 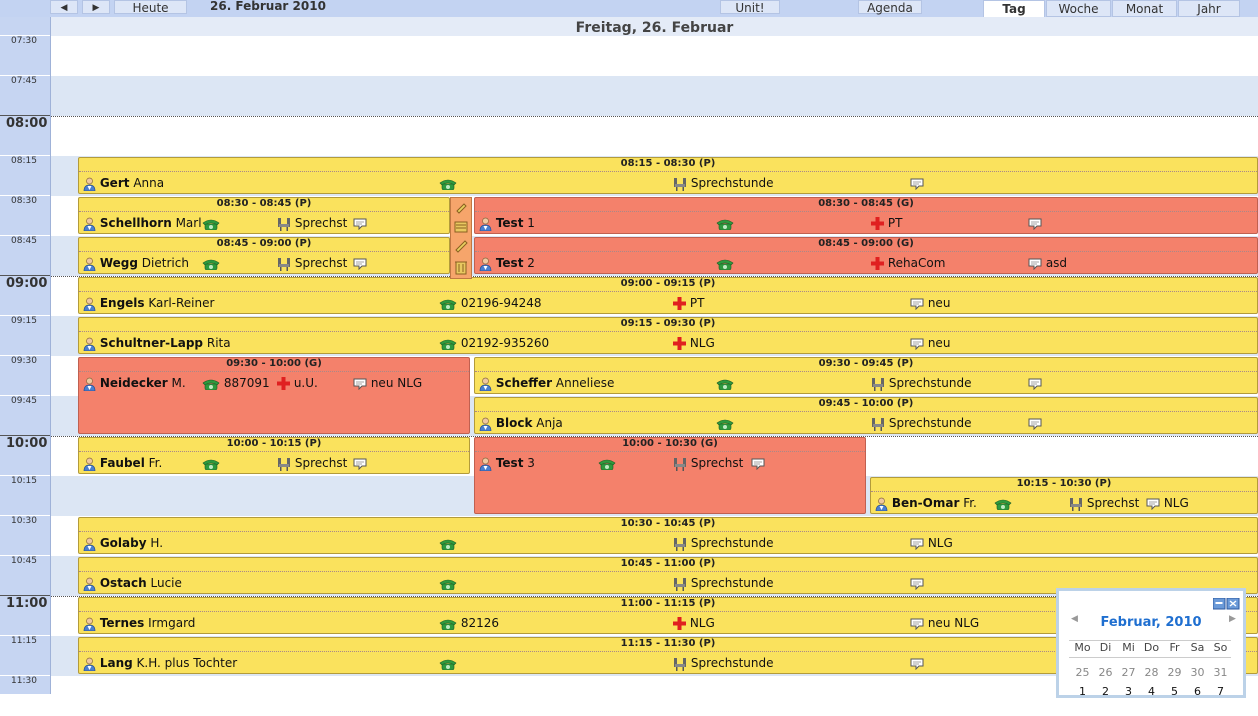 I want to click on patient-last-name: Gert, so click(x=114, y=183).